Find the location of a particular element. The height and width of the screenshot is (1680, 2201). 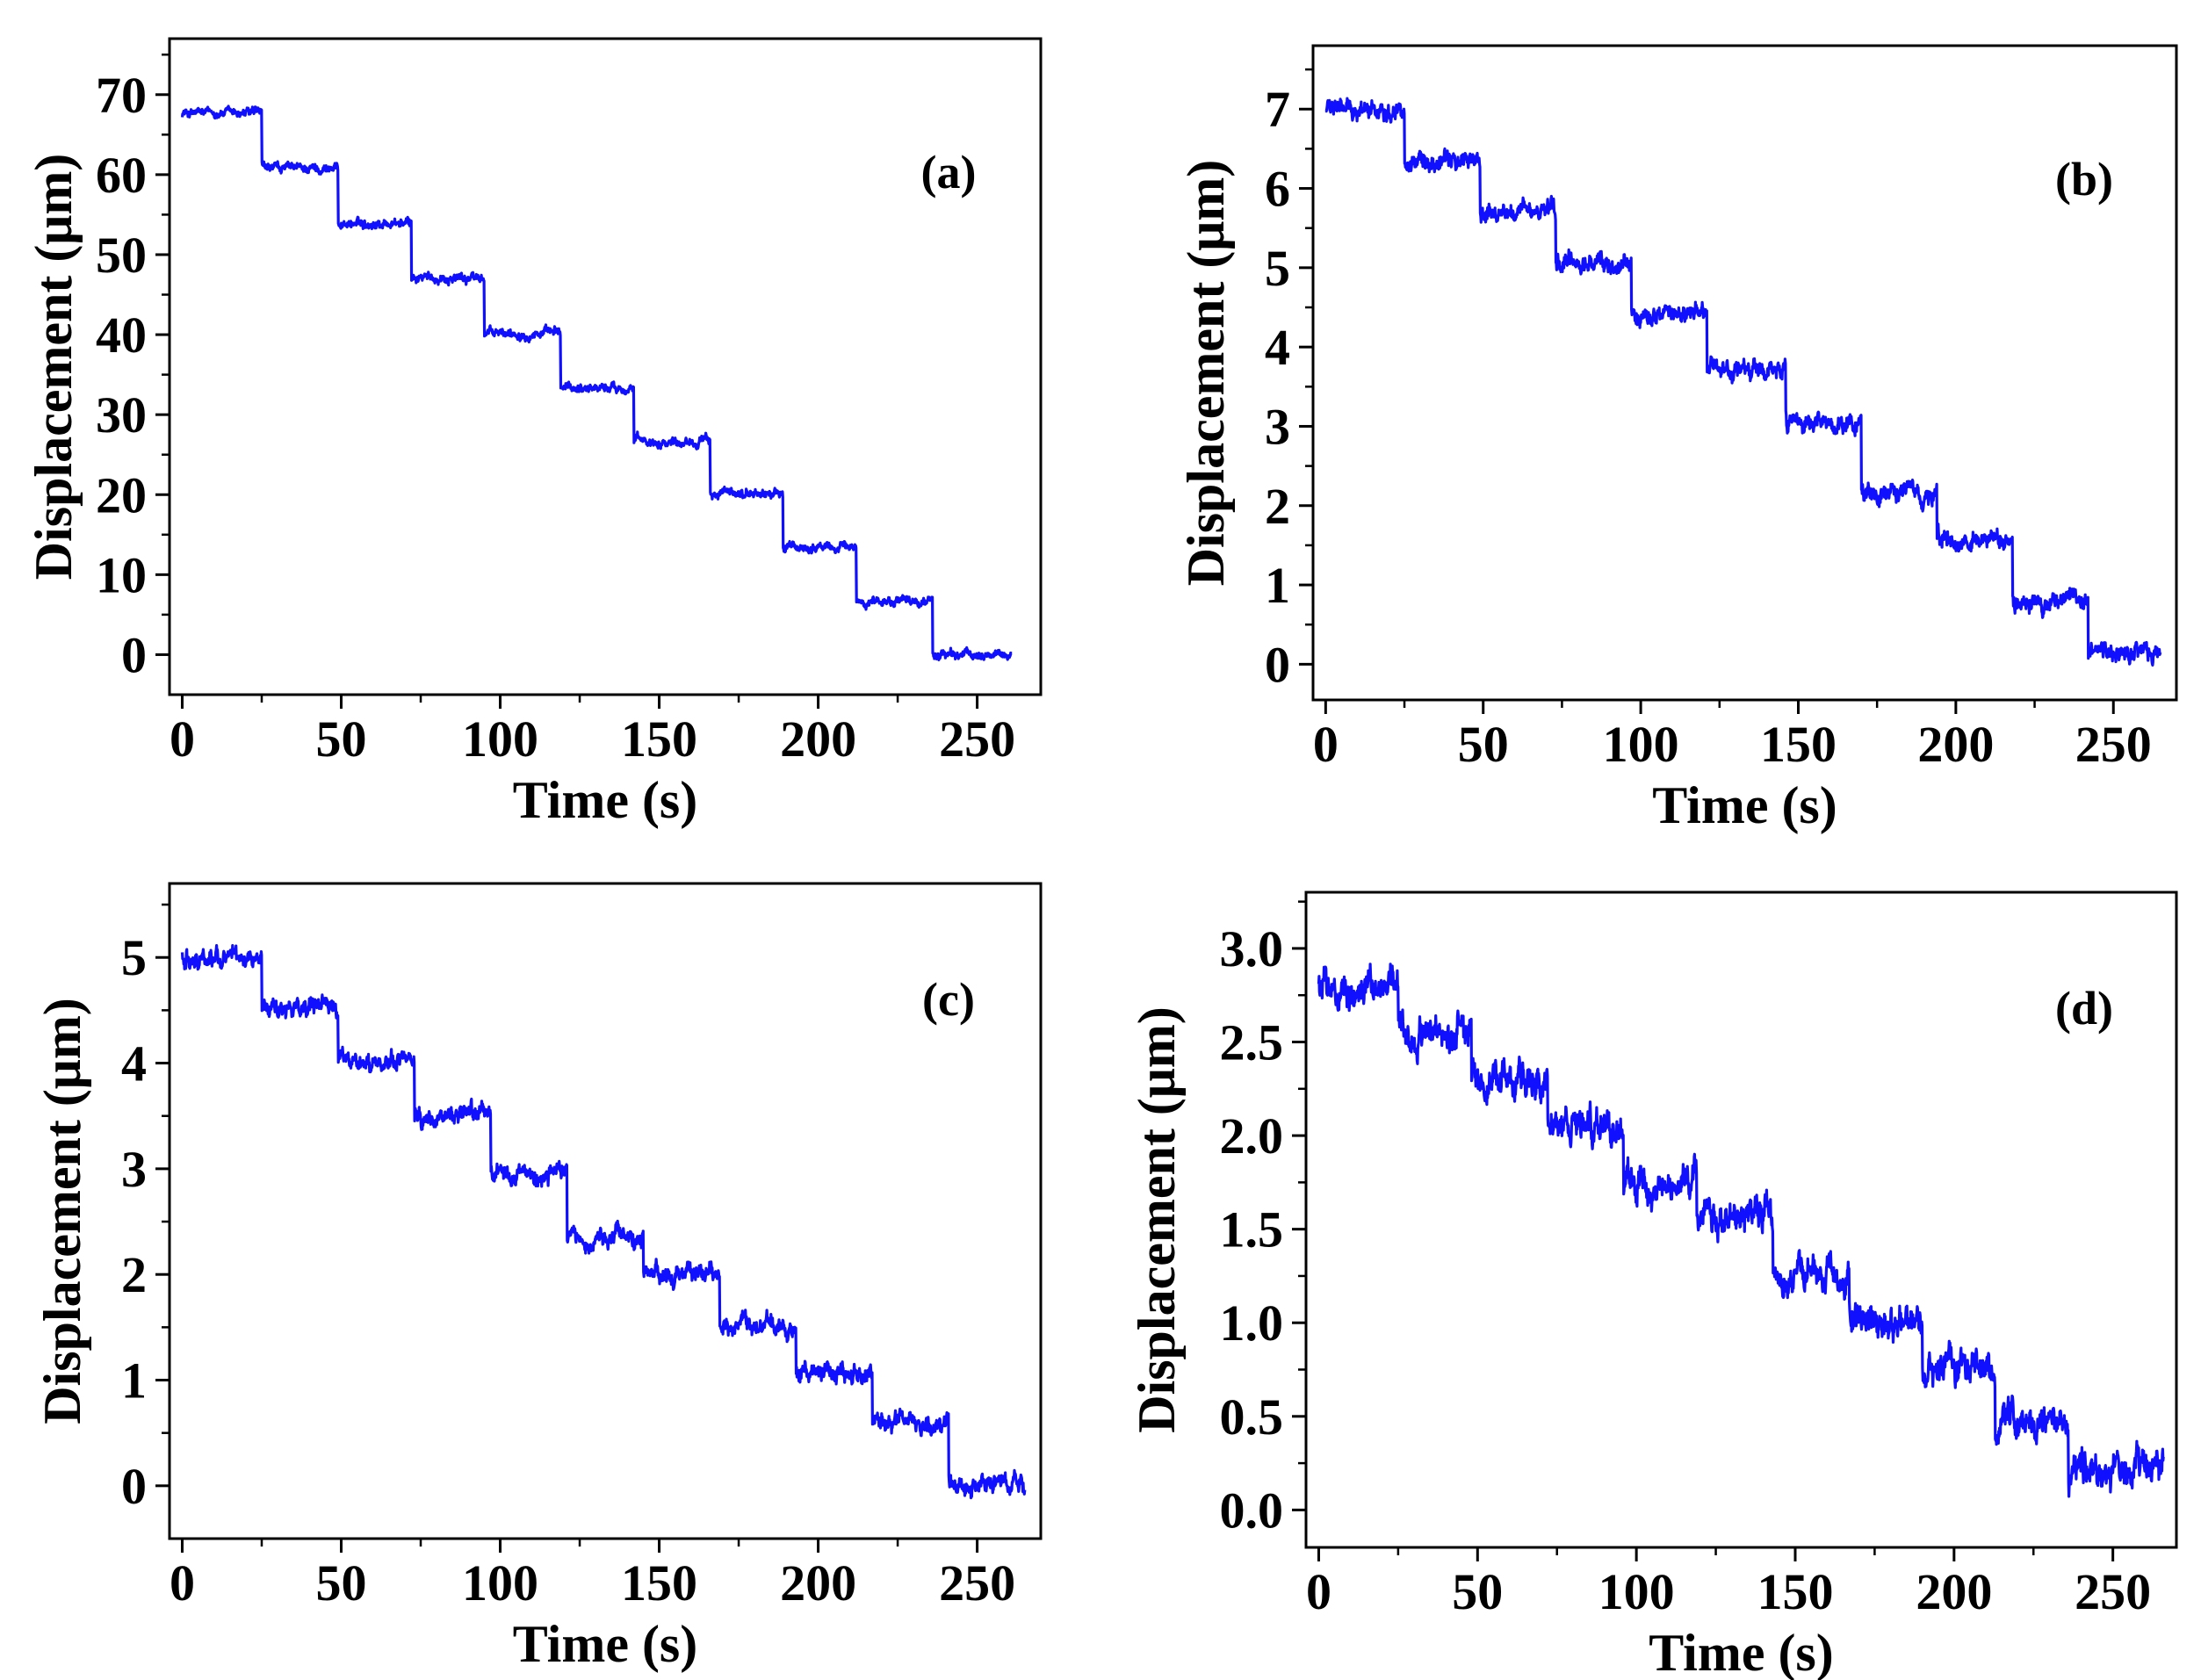

chart-a-ytick-label: 50 is located at coordinates (122, 255).